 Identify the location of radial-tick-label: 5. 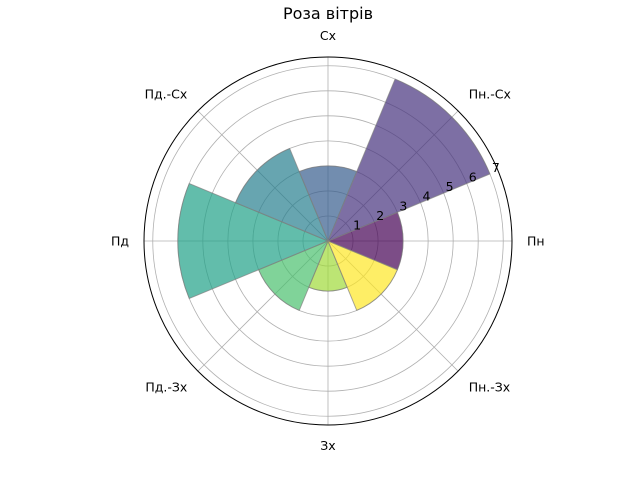
(450, 186).